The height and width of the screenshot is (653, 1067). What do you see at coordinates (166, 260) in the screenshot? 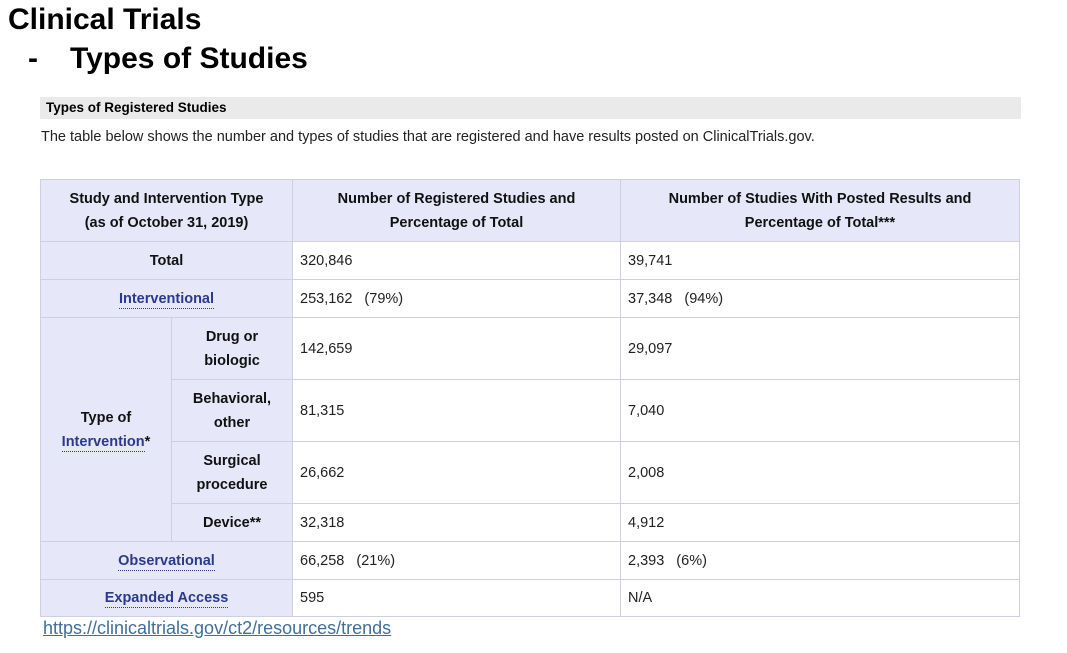
I see `row-label-total: Total` at bounding box center [166, 260].